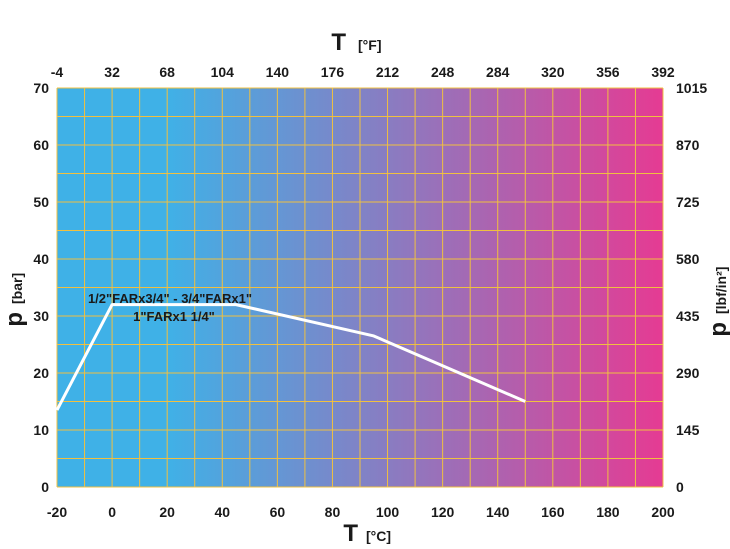 Image resolution: width=730 pixels, height=549 pixels. What do you see at coordinates (112, 512) in the screenshot?
I see `x-bottom-tick-label: 0` at bounding box center [112, 512].